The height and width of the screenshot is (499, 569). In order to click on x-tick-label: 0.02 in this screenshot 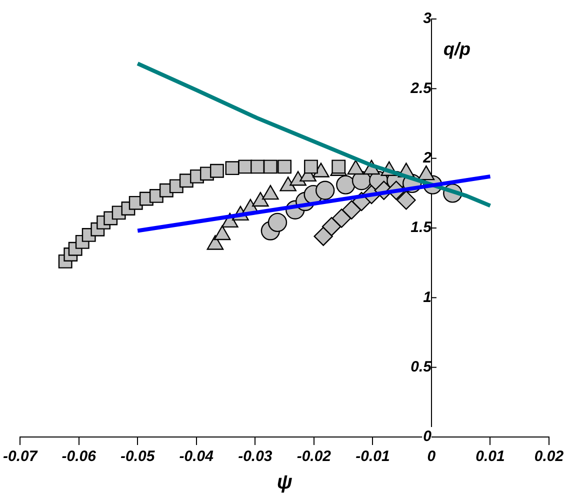, I will do `click(549, 457)`.